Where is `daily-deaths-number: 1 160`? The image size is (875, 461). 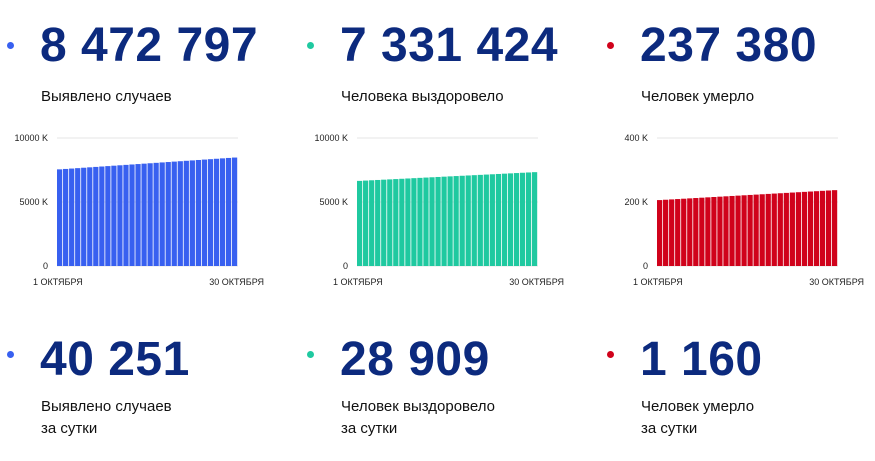
daily-deaths-number: 1 160 is located at coordinates (701, 359).